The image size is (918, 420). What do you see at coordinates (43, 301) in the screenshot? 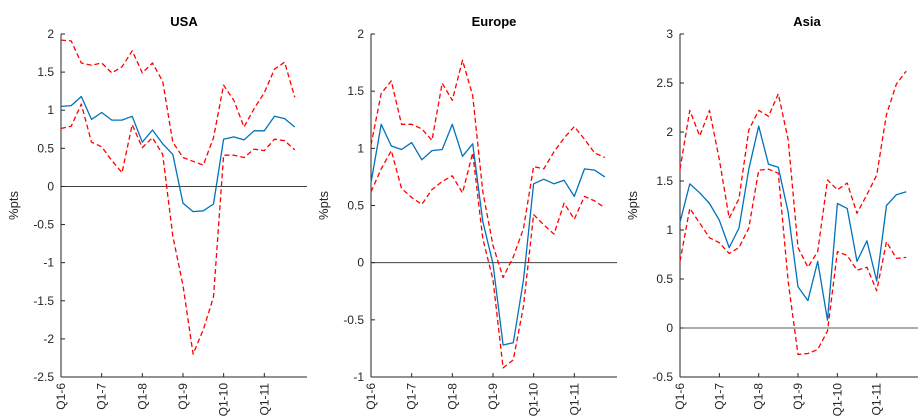
I see `y-tick-label: -1.5` at bounding box center [43, 301].